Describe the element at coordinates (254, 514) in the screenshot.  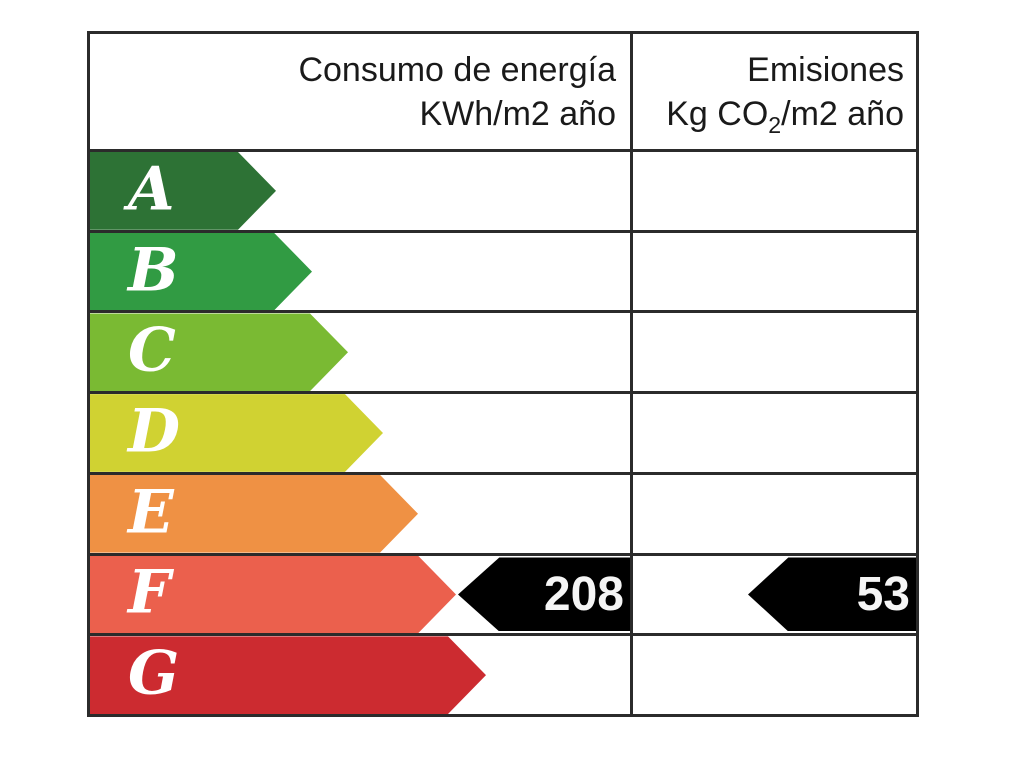
I see `band-arrow-e: E` at that location.